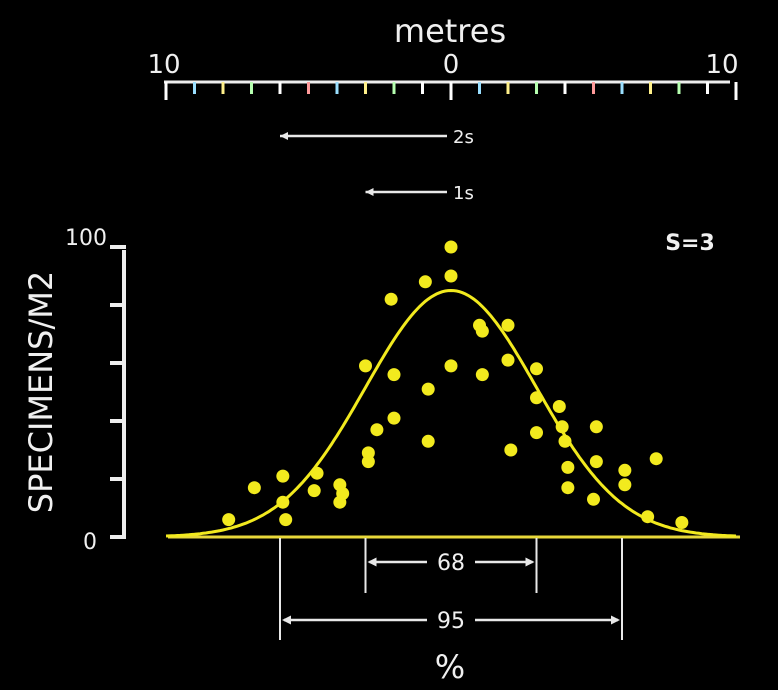 The height and width of the screenshot is (690, 778). I want to click on confidence-intervals: 68 95, so click(451, 589).